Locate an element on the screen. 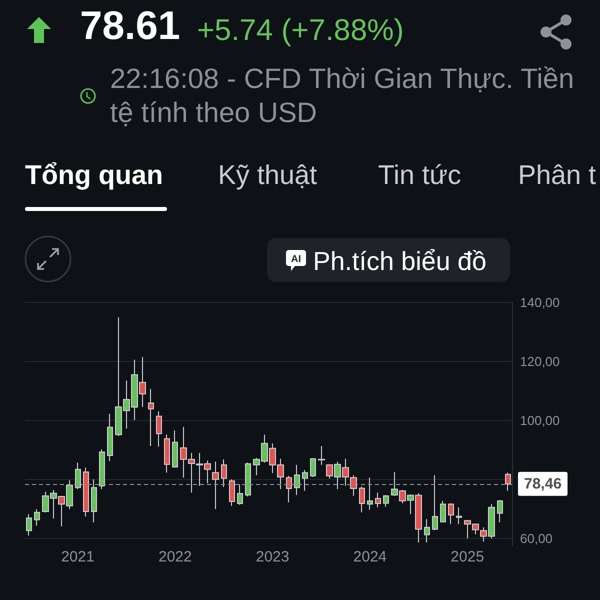  text: Phân t is located at coordinates (557, 175).